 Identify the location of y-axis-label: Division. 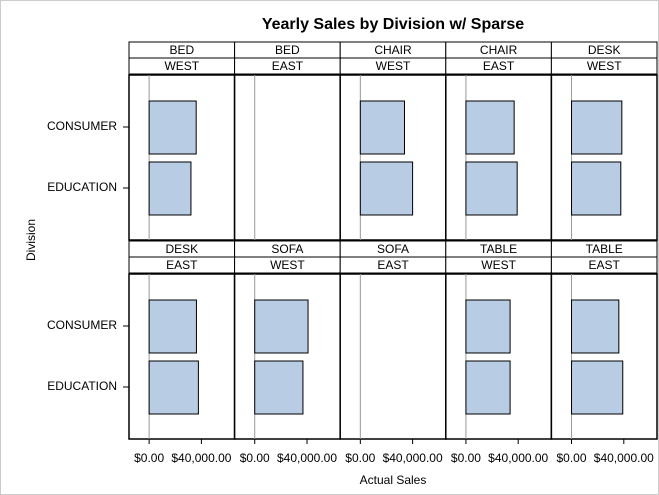
(31, 240).